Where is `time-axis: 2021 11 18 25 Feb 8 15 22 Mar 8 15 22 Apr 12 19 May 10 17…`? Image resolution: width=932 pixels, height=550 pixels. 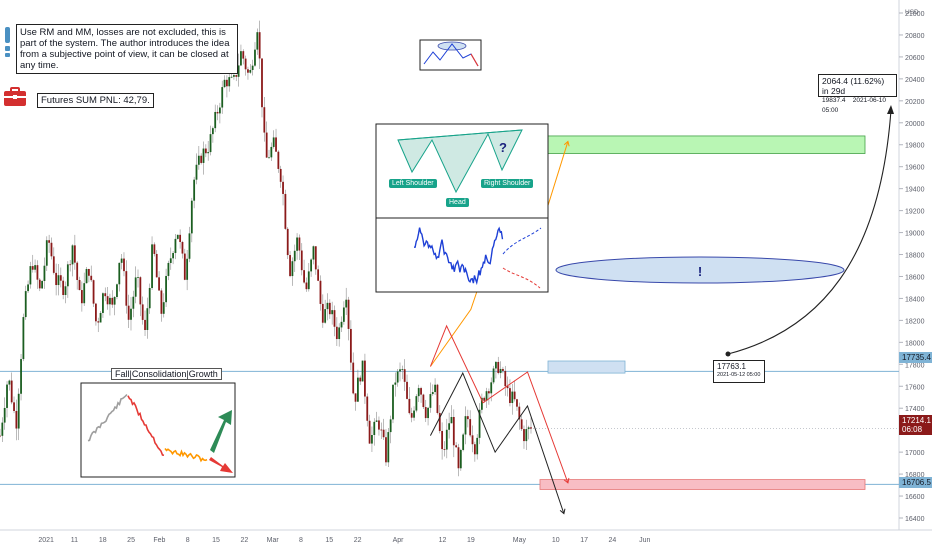 time-axis: 2021 11 18 25 Feb 8 15 22 Mar 8 15 22 Apr 12 19 May 10 17… is located at coordinates (344, 540).